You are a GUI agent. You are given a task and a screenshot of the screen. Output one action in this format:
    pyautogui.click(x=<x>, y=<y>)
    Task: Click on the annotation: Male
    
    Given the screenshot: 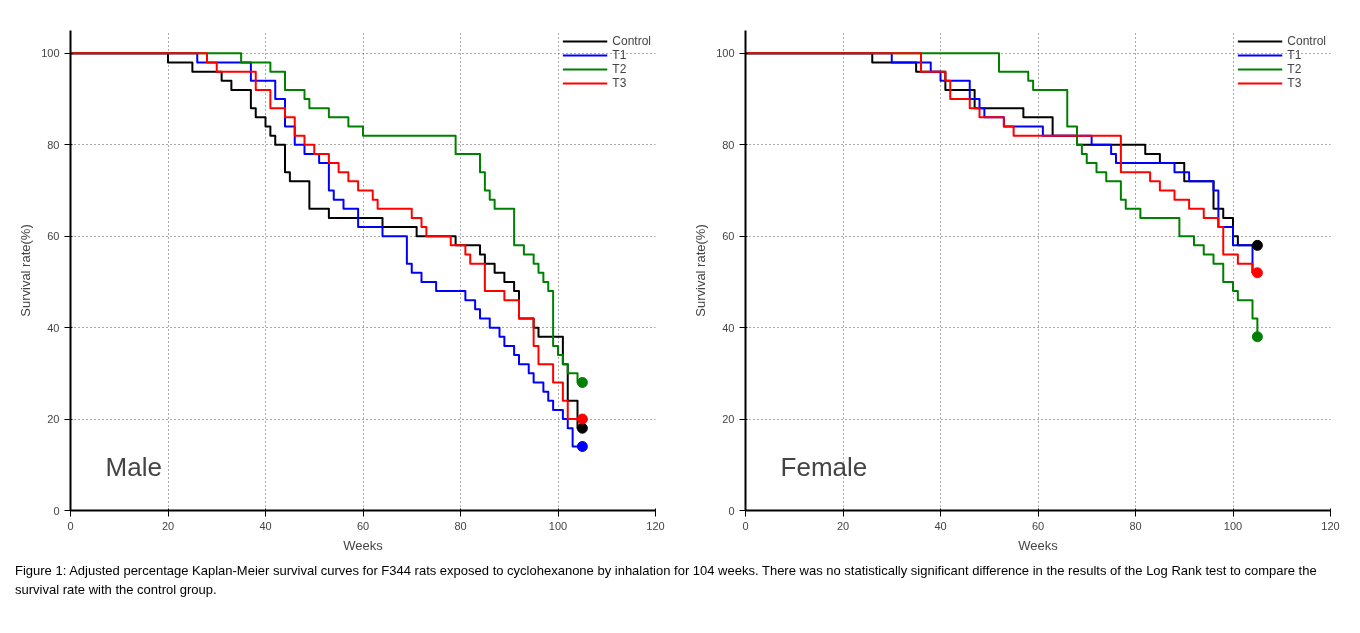 What is the action you would take?
    pyautogui.click(x=133, y=466)
    